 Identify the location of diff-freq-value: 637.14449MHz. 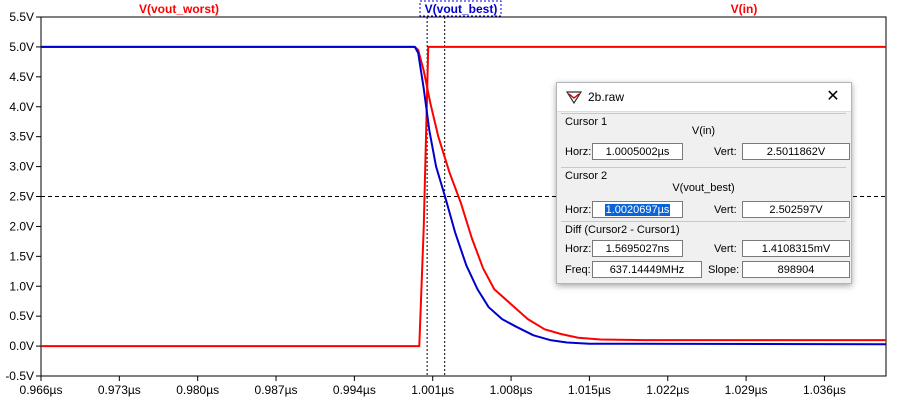
(647, 270).